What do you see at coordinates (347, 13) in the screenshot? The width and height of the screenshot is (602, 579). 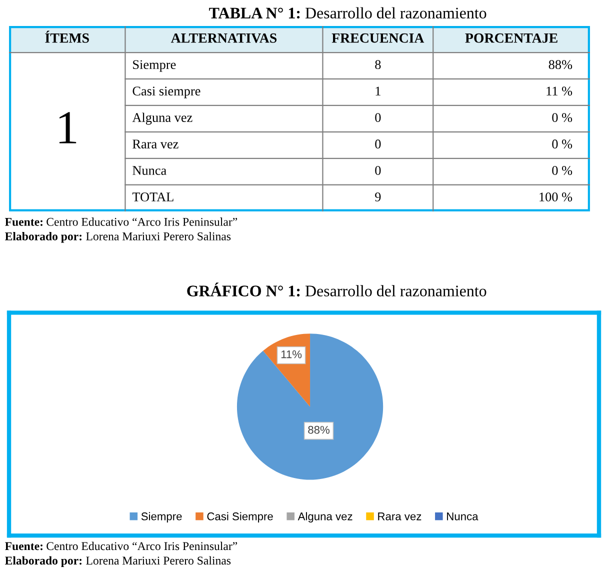 I see `text: TABLA N° 1: Desarrollo del razonamiento` at bounding box center [347, 13].